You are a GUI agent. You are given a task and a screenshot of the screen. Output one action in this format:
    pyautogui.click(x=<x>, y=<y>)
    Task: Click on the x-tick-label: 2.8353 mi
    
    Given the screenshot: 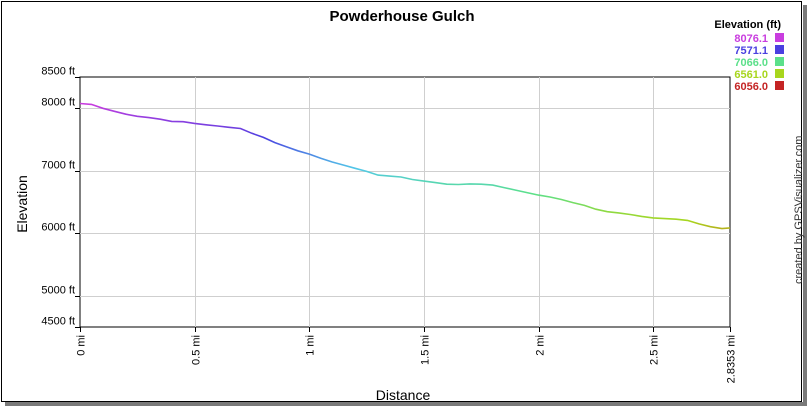 What is the action you would take?
    pyautogui.click(x=732, y=359)
    